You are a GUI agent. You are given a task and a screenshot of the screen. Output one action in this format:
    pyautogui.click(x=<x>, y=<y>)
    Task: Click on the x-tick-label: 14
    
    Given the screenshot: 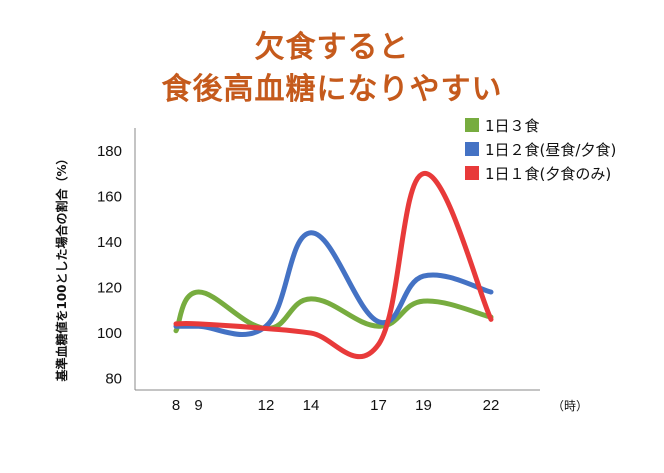 What is the action you would take?
    pyautogui.click(x=311, y=405)
    